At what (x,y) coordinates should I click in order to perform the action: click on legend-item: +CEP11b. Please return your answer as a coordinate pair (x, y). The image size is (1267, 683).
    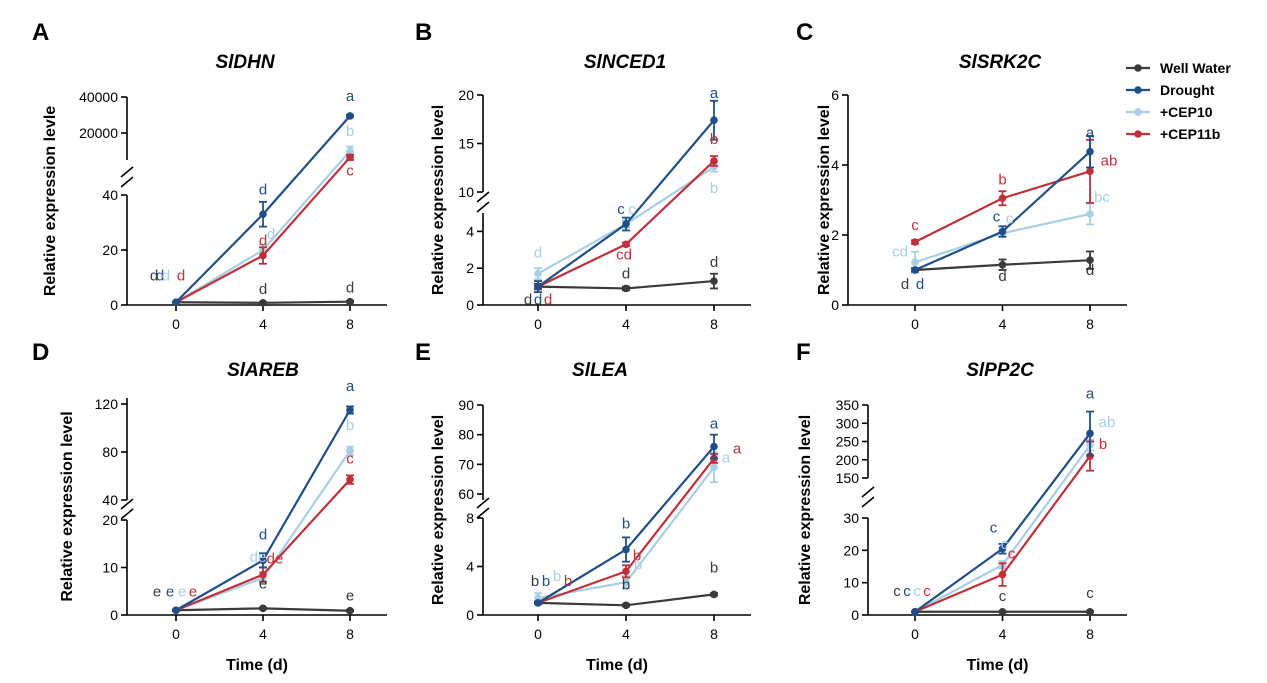
    Looking at the image, I should click on (1173, 134).